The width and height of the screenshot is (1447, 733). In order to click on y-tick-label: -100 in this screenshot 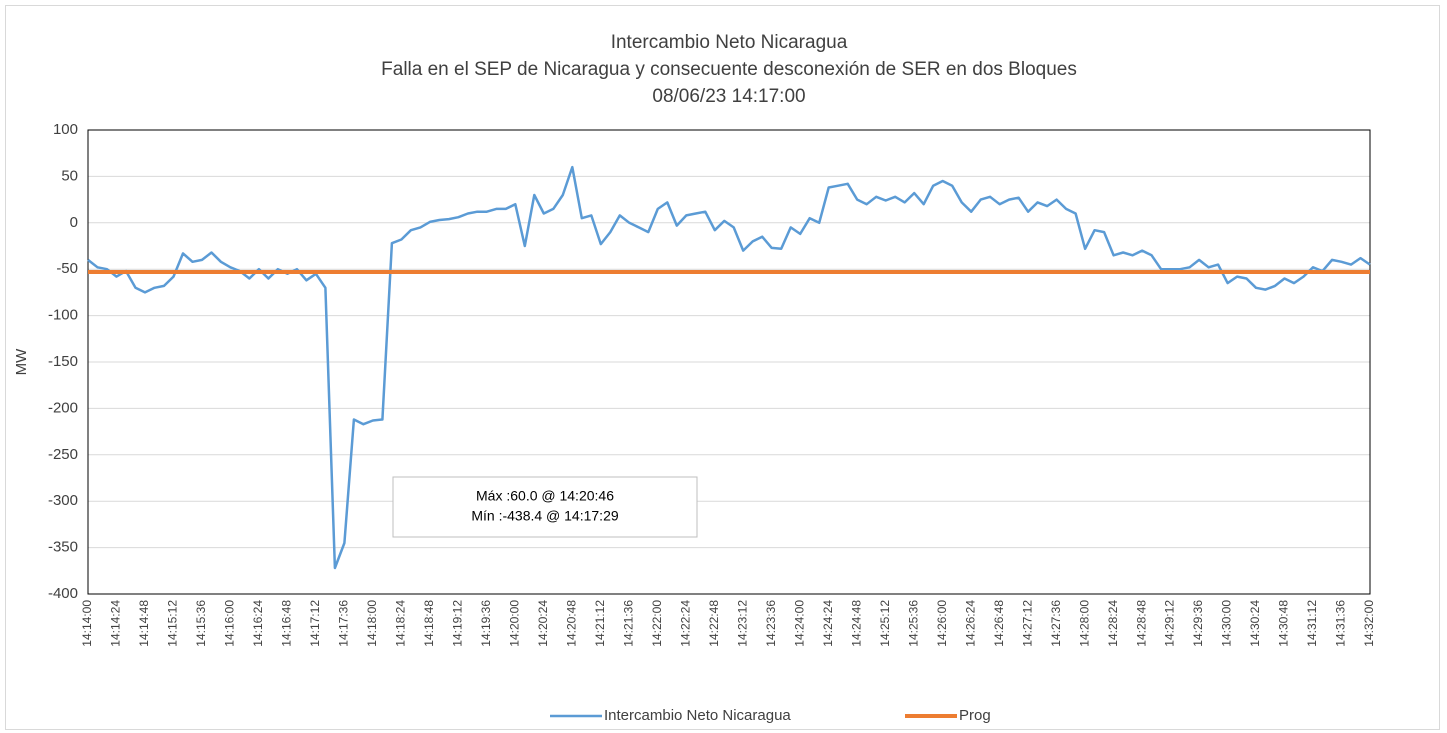, I will do `click(63, 315)`.